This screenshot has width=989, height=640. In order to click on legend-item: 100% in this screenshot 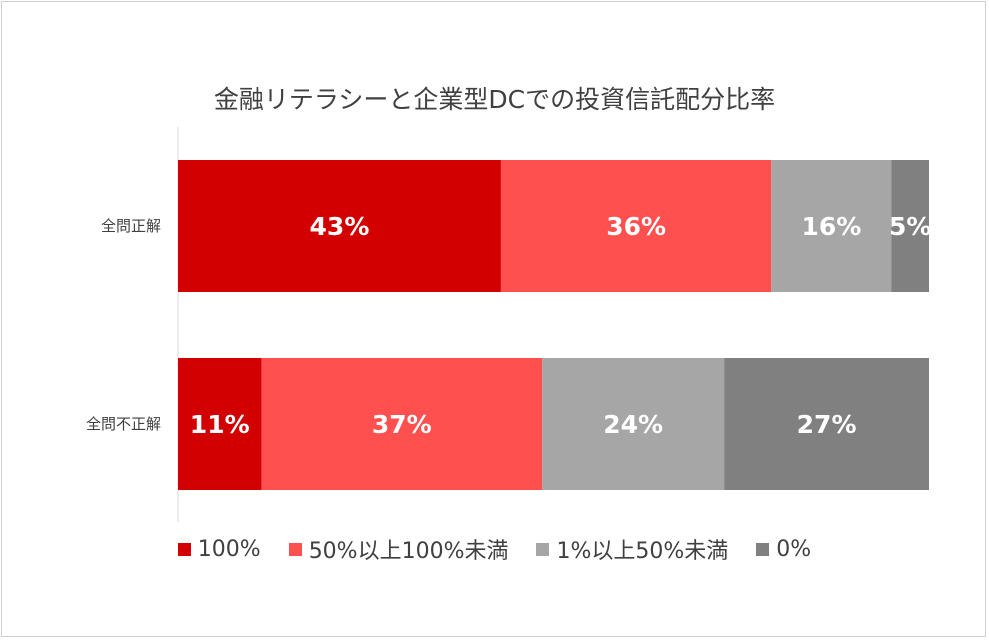, I will do `click(219, 549)`.